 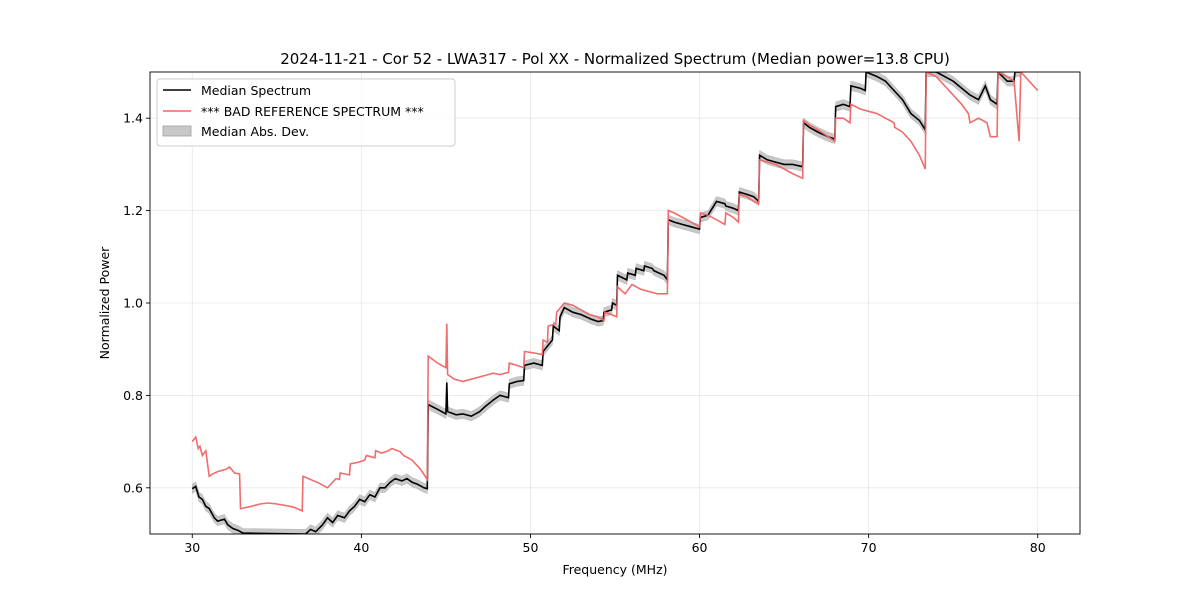 I want to click on x-tick-label: 40, so click(x=361, y=547).